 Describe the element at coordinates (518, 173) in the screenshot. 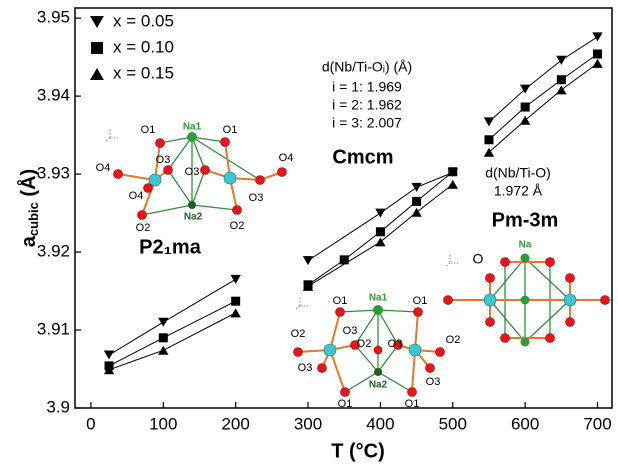

I see `annotation: d(Nb/Ti-O)` at that location.